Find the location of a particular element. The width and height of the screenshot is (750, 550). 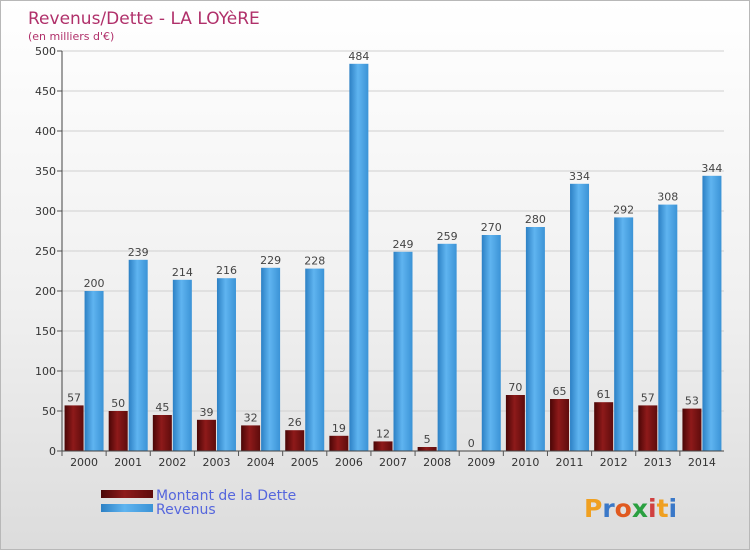

revenue-value-label: 249 is located at coordinates (403, 244).